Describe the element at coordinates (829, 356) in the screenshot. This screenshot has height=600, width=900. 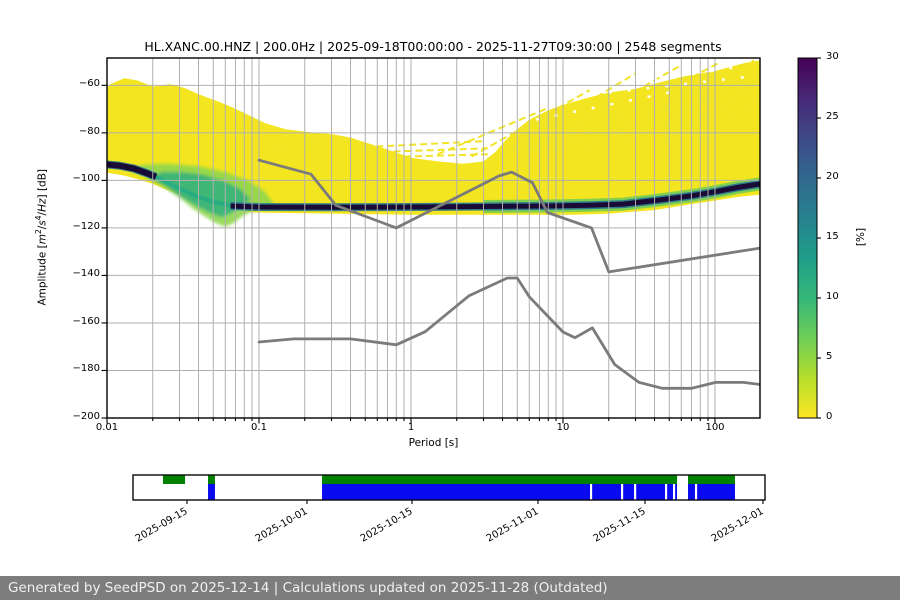
I see `colorbar-tick-label: 5` at that location.